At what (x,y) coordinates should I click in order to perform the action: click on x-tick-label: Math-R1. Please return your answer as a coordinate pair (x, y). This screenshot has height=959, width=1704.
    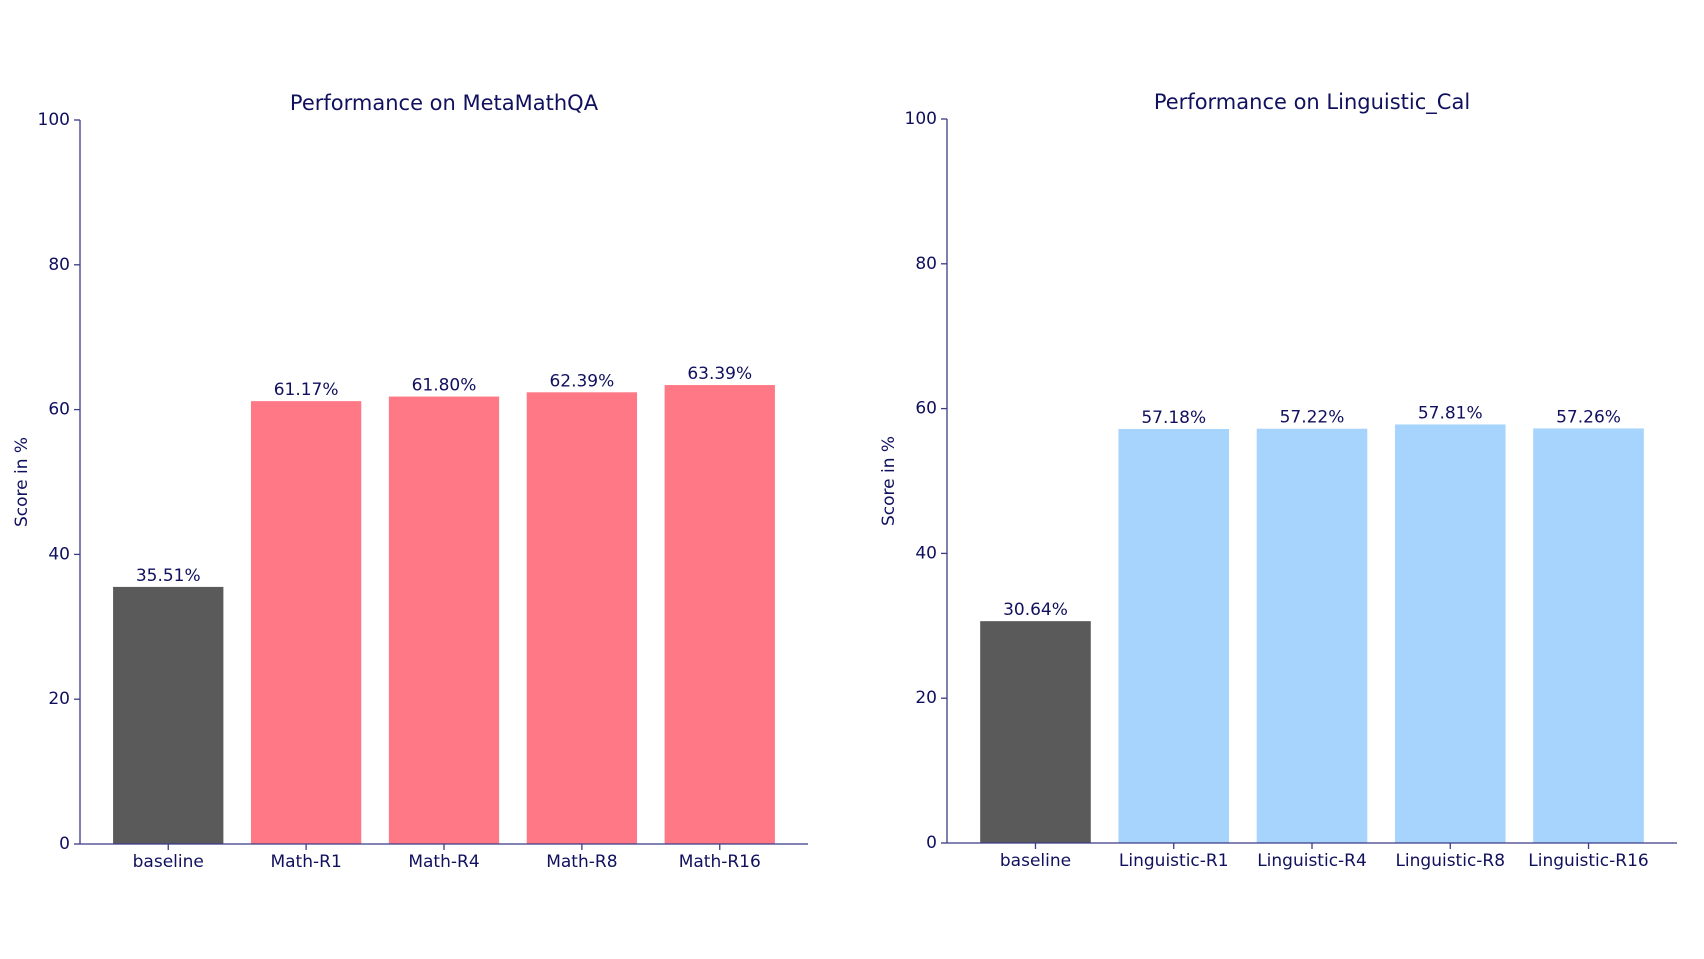
    Looking at the image, I should click on (305, 862).